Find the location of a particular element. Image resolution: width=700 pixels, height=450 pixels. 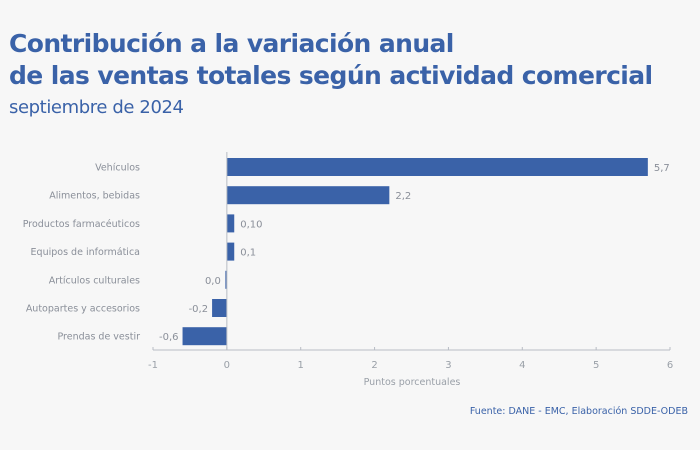

x-tick-label: 5 is located at coordinates (596, 365).